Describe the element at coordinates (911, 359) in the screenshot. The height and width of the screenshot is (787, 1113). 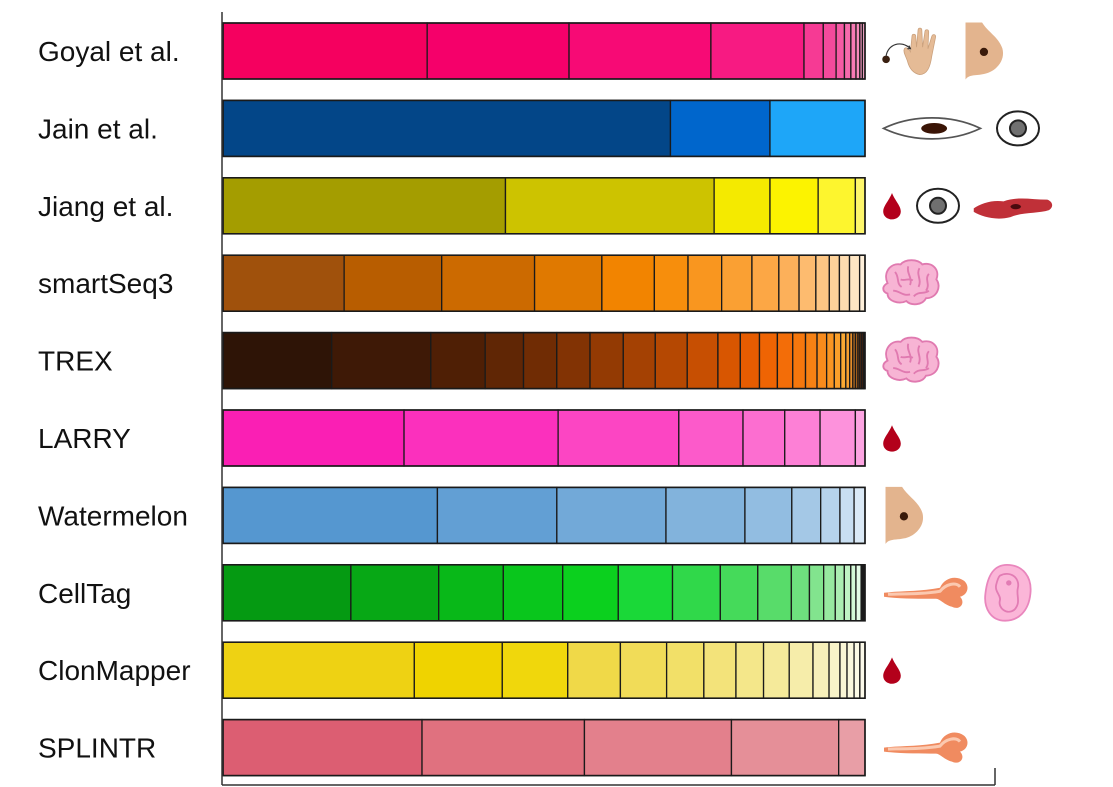
I see `brain-icon` at that location.